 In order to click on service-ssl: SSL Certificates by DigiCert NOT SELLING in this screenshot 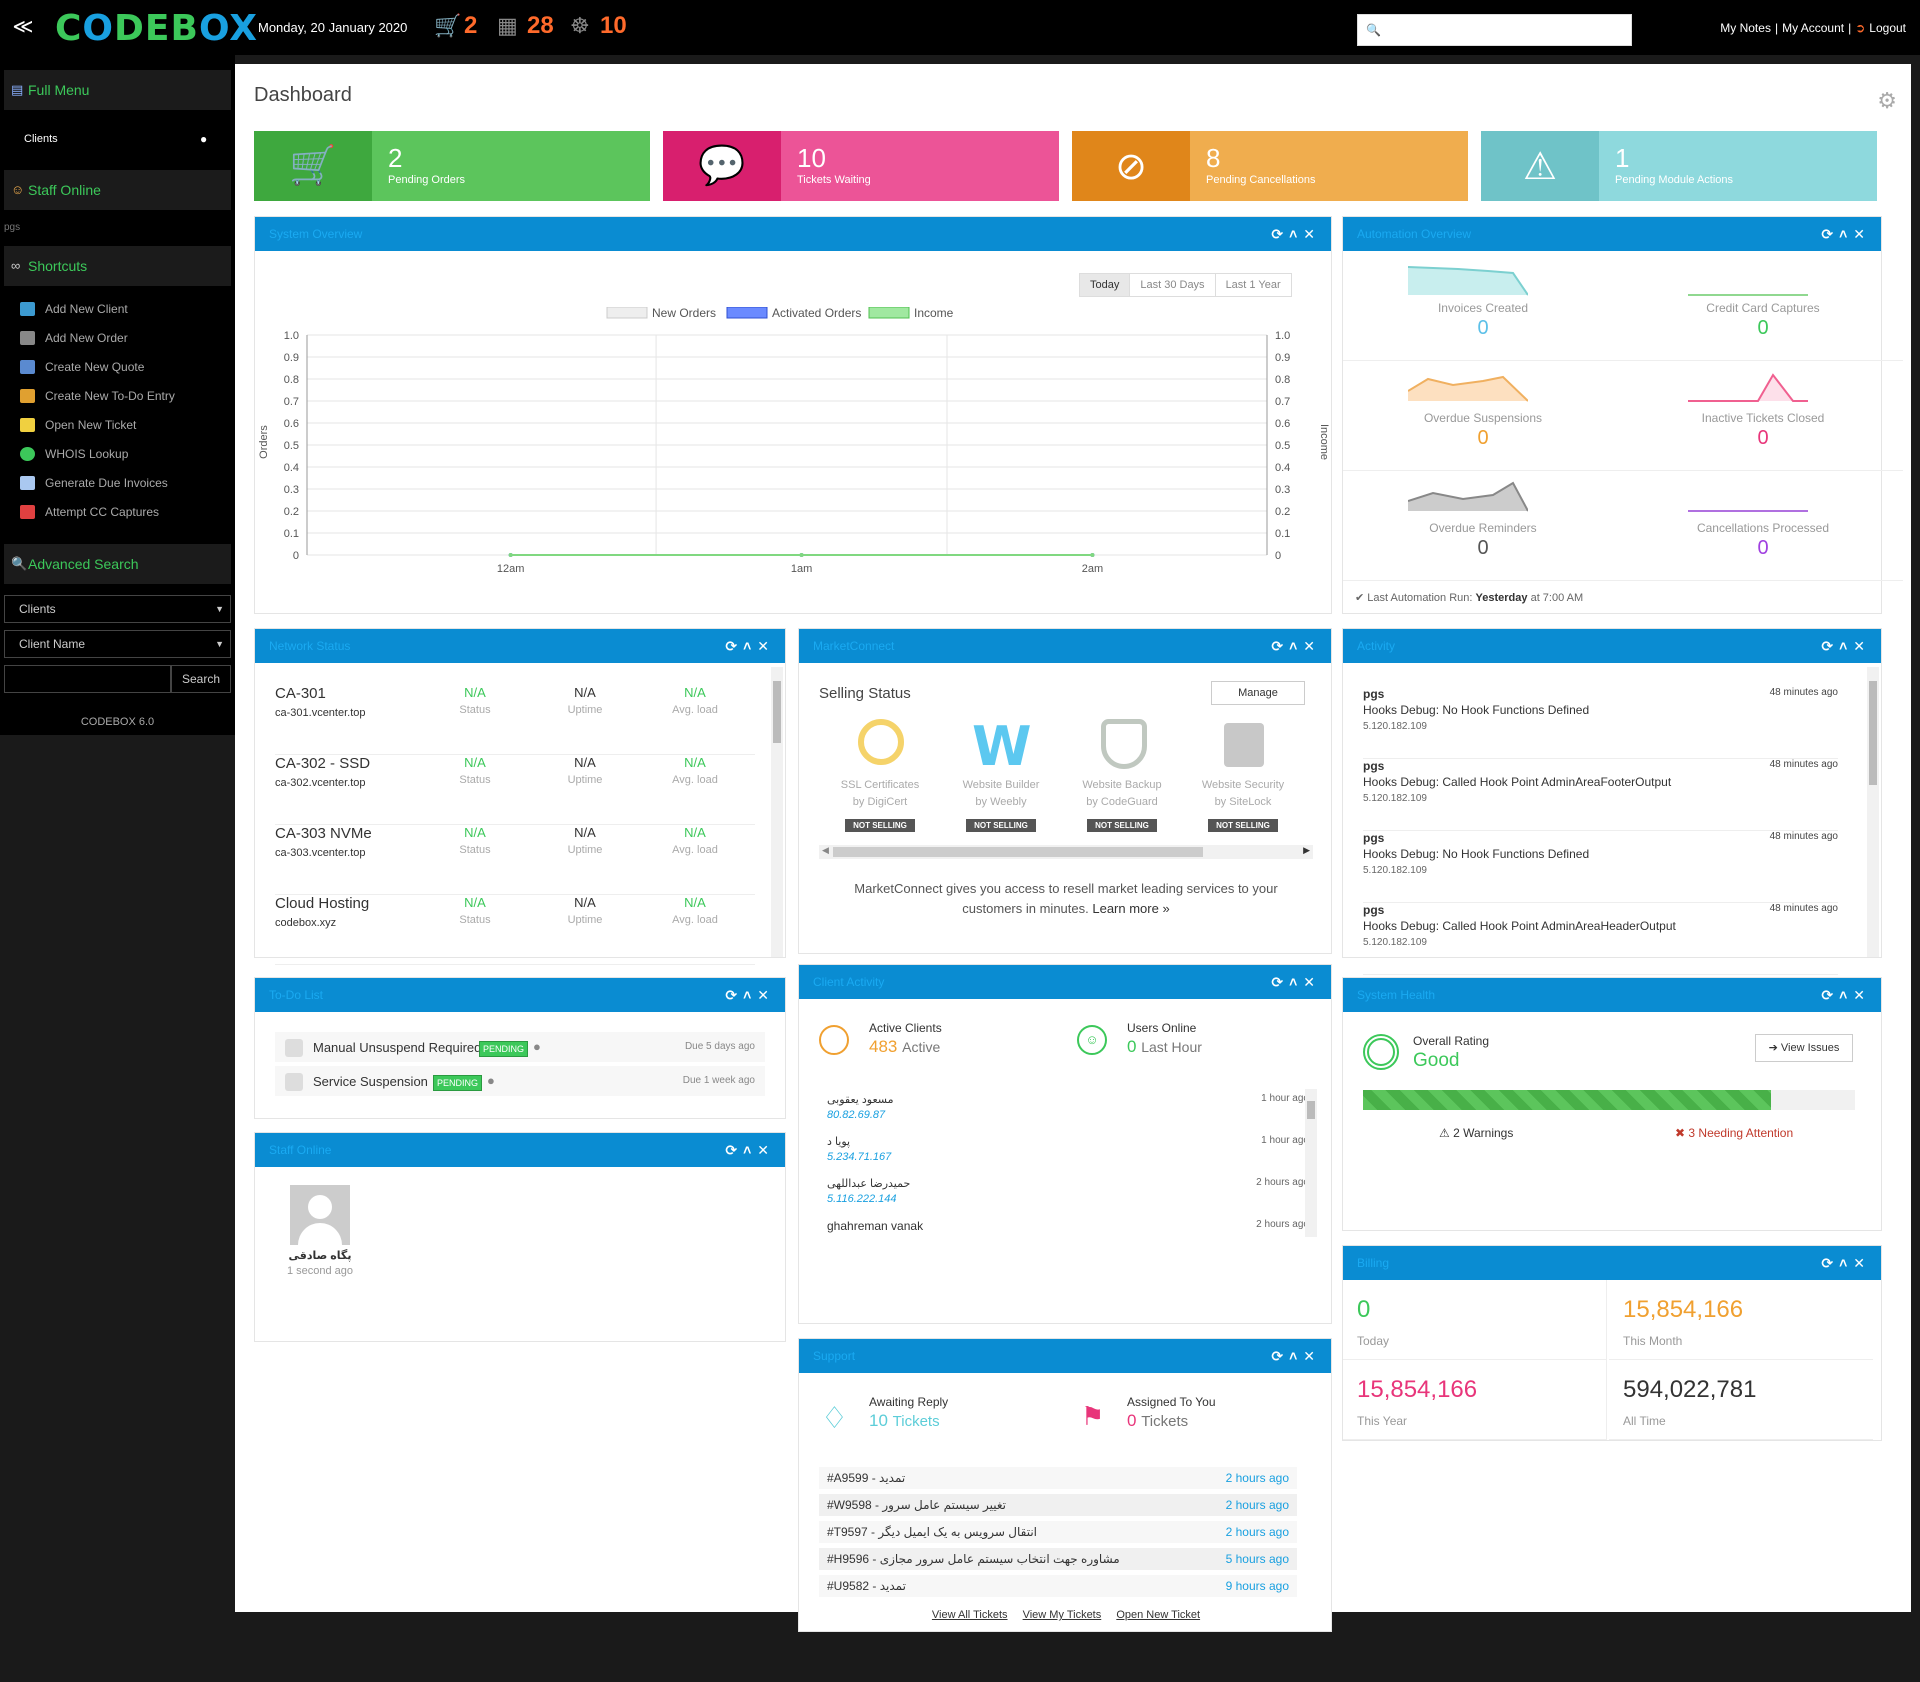, I will do `click(880, 775)`.